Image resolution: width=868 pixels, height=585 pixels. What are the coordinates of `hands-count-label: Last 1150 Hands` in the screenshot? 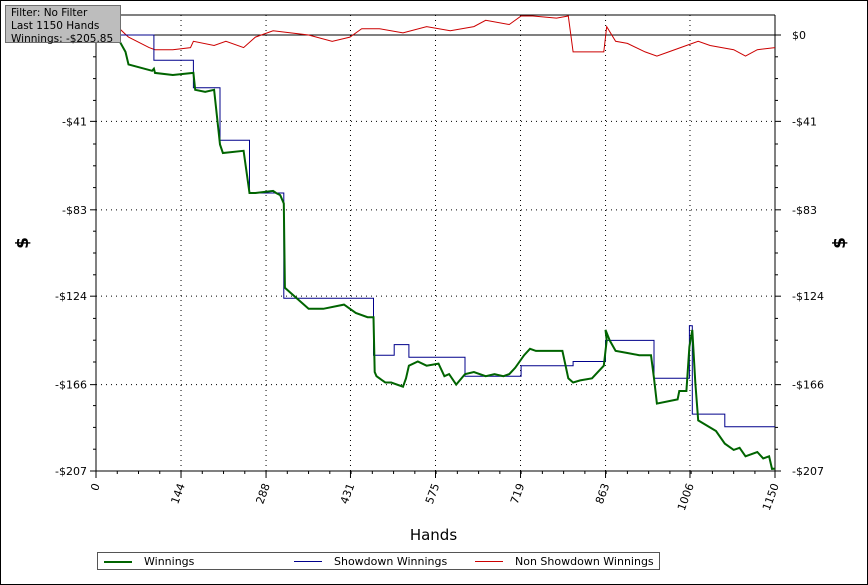 It's located at (55, 26).